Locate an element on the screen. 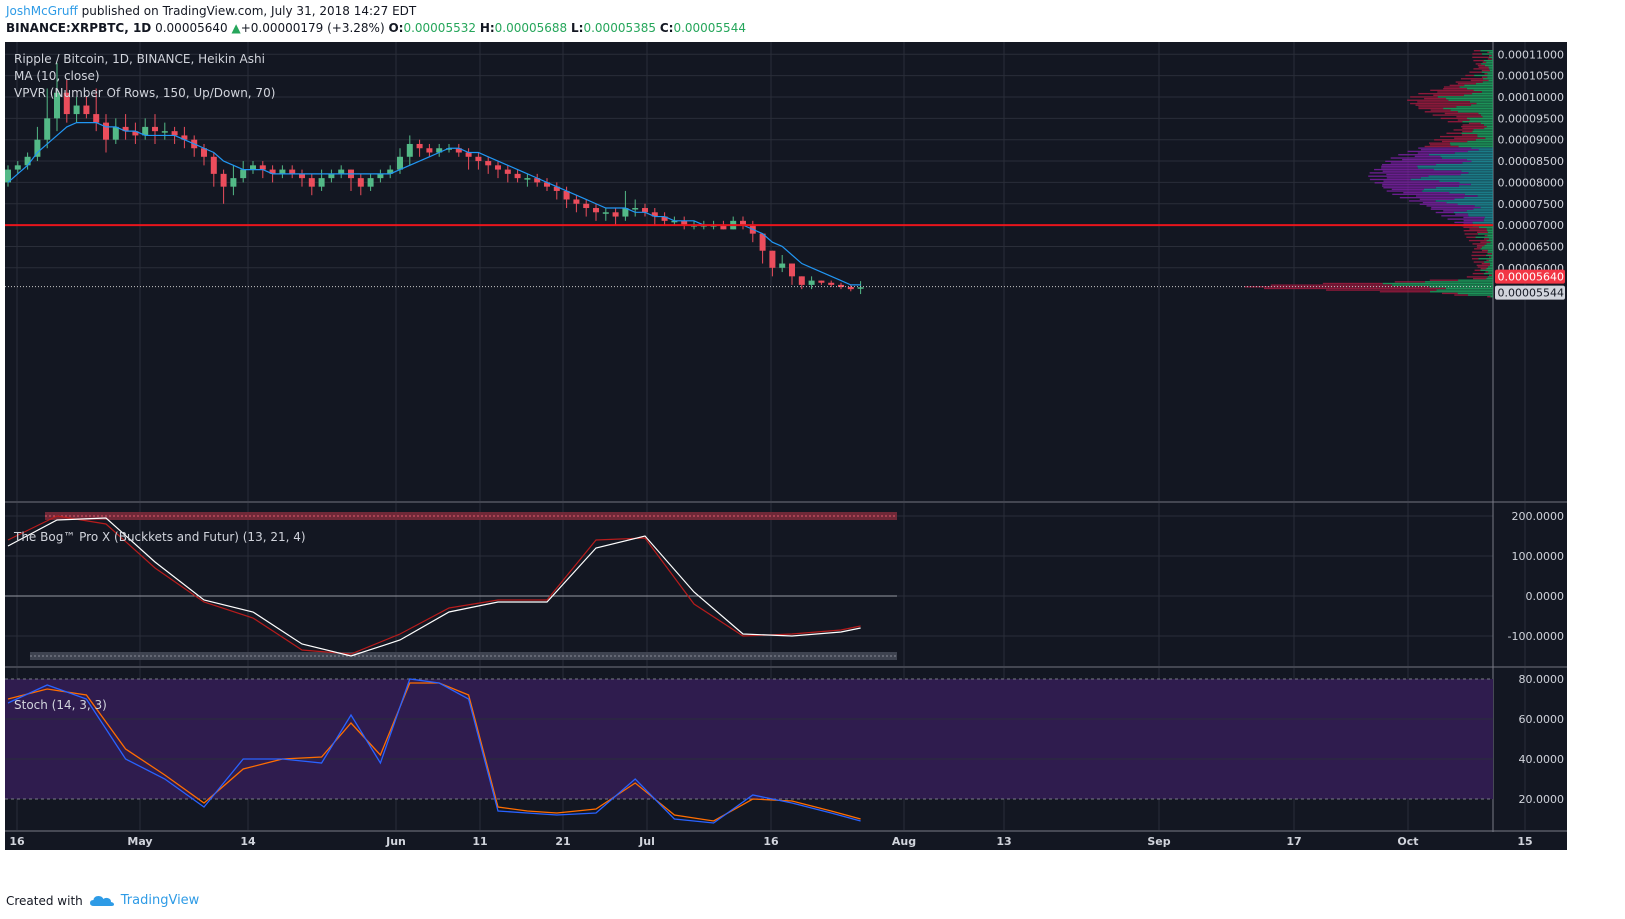  time-axis-background is located at coordinates (786, 841).